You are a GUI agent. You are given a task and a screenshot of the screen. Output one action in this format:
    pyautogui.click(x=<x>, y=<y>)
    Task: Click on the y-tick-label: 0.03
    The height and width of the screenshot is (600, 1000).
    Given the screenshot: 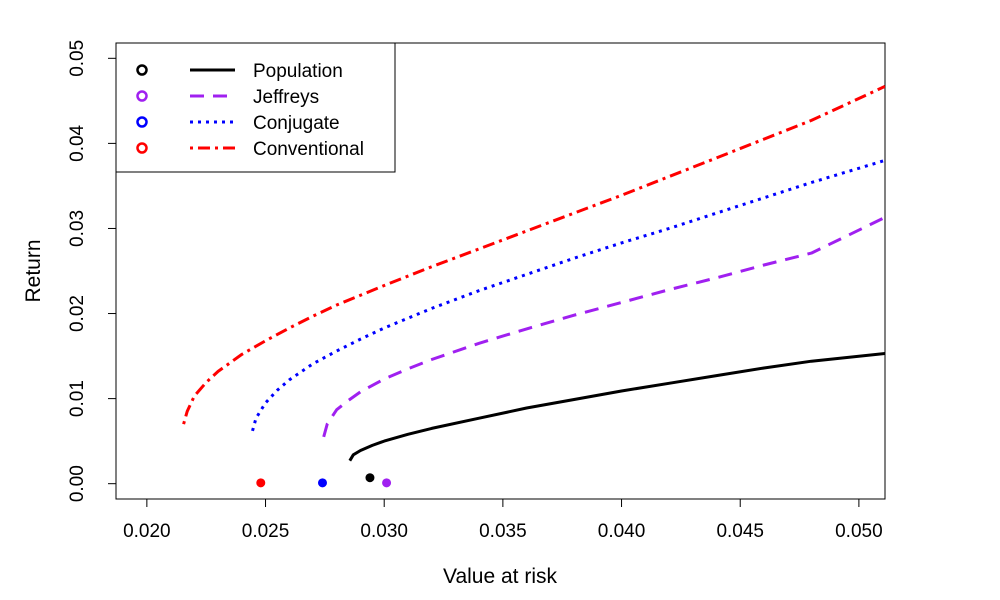 What is the action you would take?
    pyautogui.click(x=77, y=228)
    